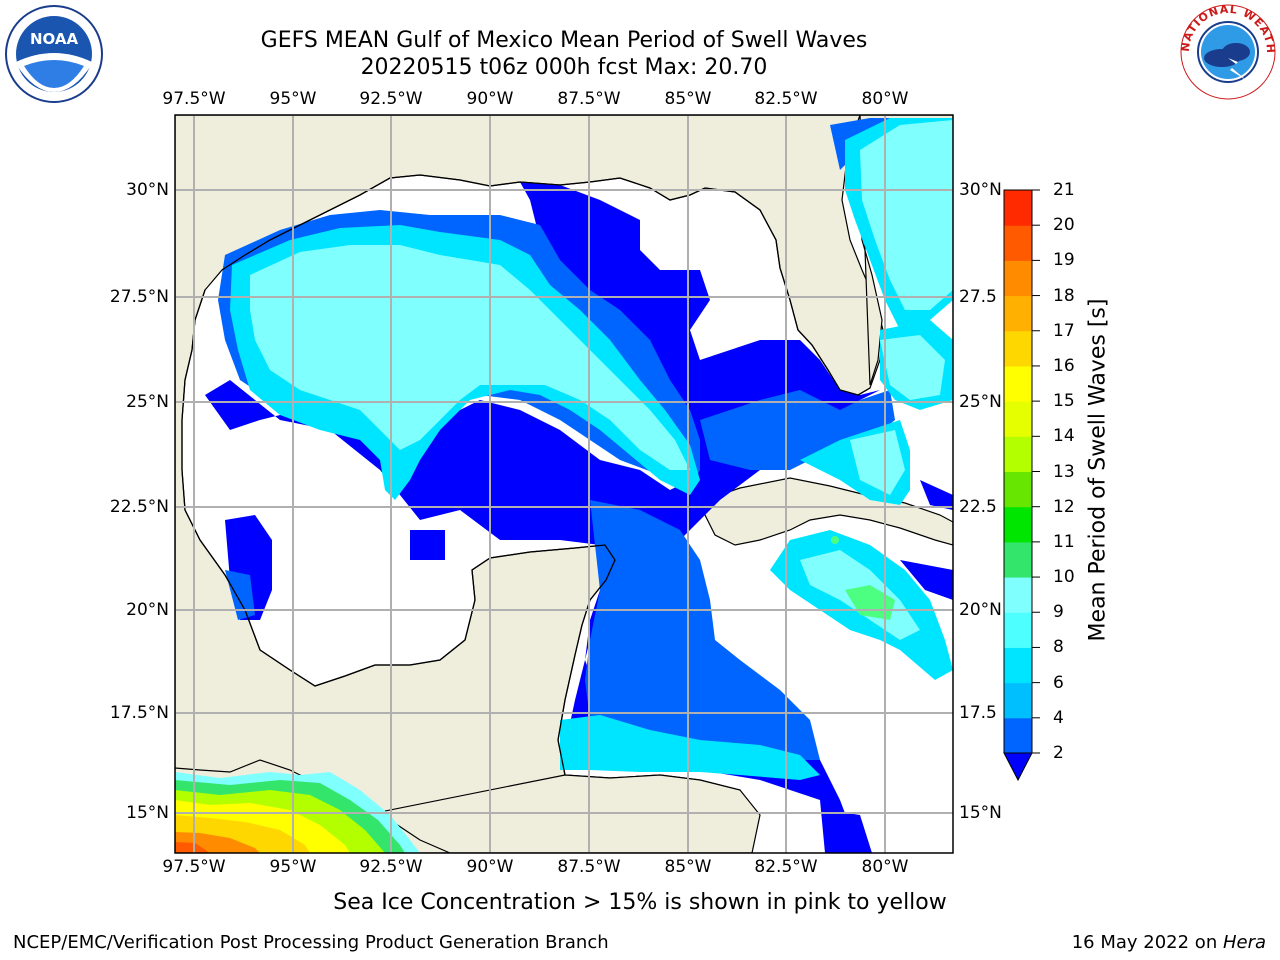  What do you see at coordinates (1058, 612) in the screenshot?
I see `colorbar-tick-label: 9` at bounding box center [1058, 612].